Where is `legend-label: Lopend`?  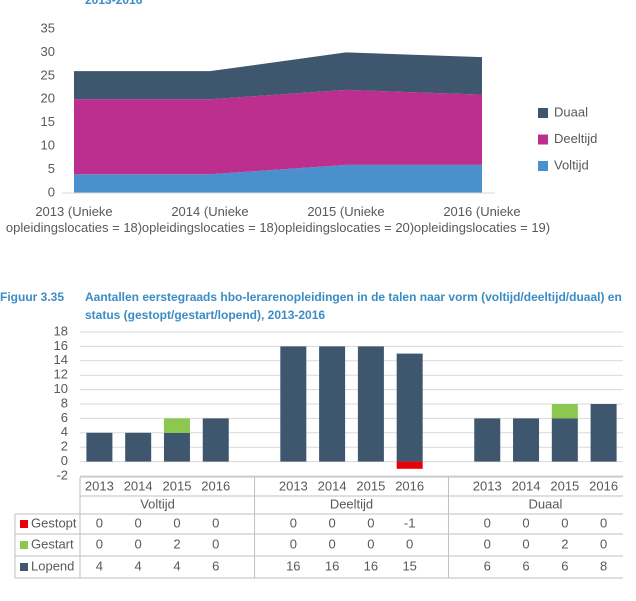 legend-label: Lopend is located at coordinates (52, 565).